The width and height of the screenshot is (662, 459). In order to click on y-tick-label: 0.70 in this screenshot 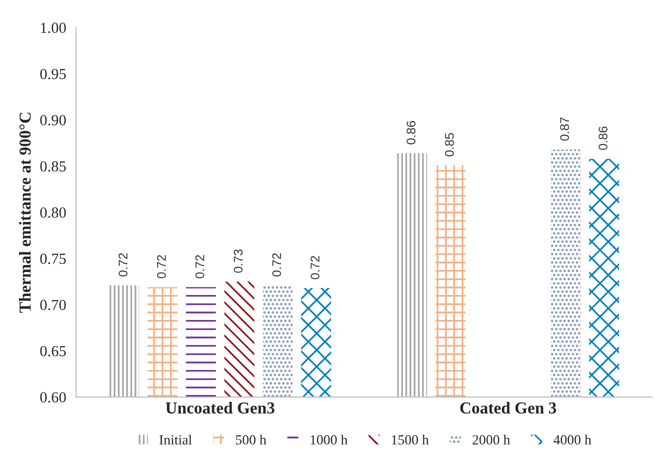, I will do `click(53, 305)`.